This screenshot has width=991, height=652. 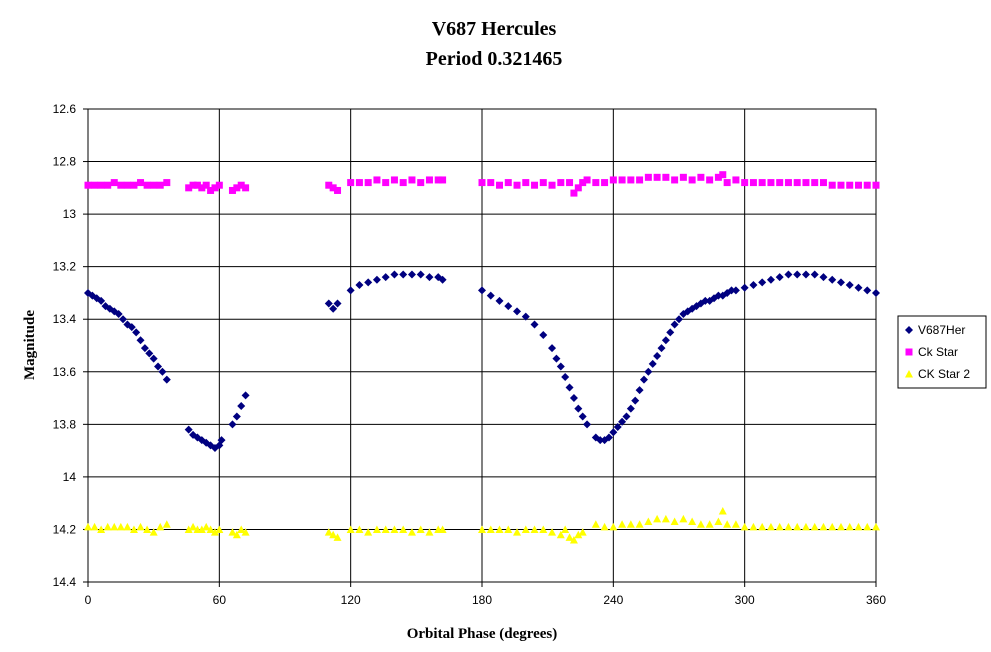 What do you see at coordinates (65, 372) in the screenshot?
I see `y-tick-label: 13.6` at bounding box center [65, 372].